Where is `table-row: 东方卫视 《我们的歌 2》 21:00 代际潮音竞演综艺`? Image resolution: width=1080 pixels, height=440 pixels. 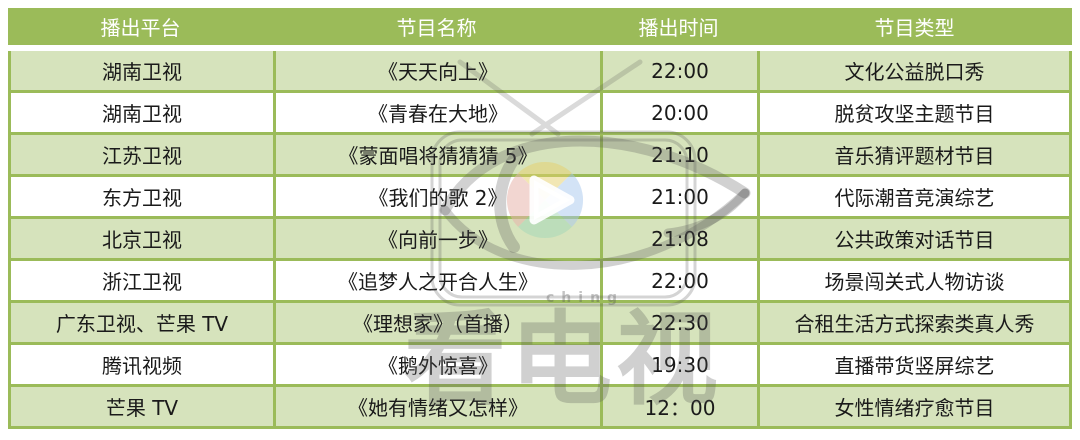
table-row: 东方卫视 《我们的歌 2》 21:00 代际潮音竞演综艺 is located at coordinates (540, 195).